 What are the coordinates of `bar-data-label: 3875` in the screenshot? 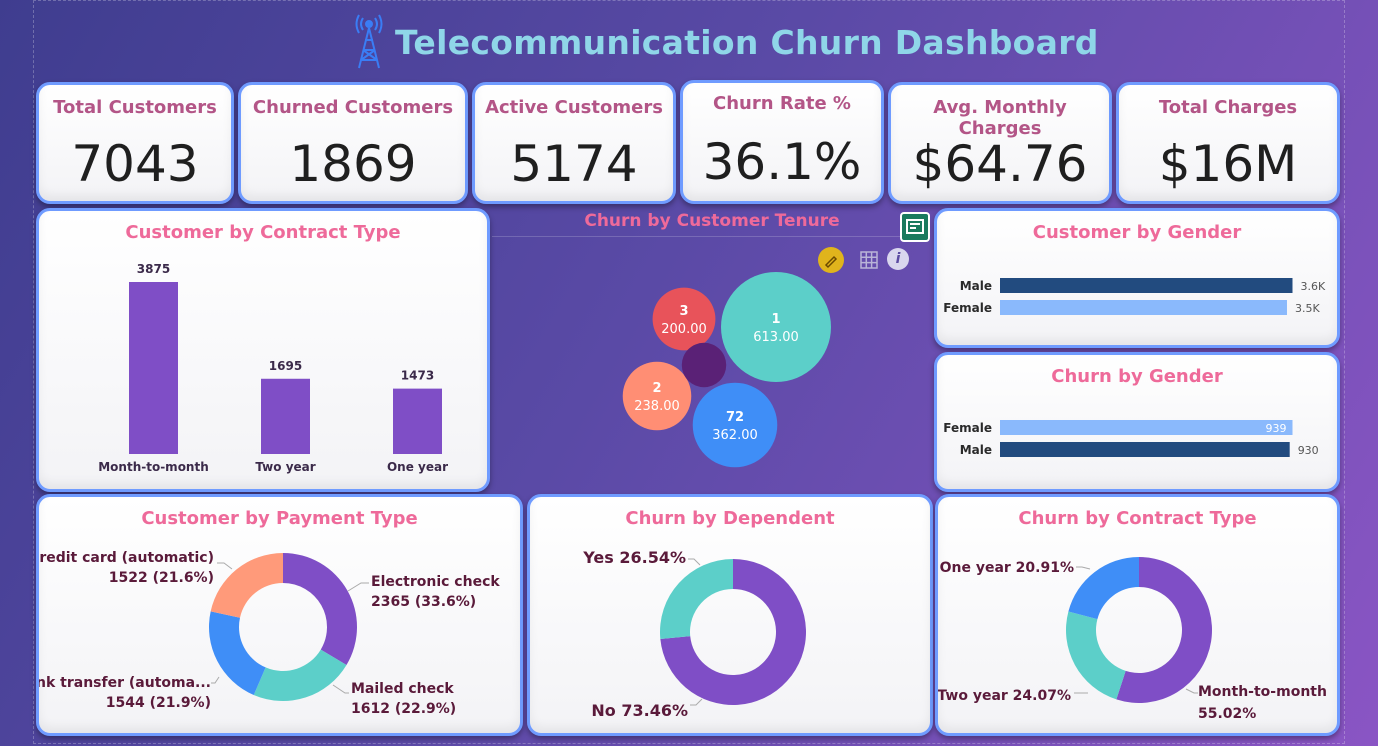 It's located at (153, 269).